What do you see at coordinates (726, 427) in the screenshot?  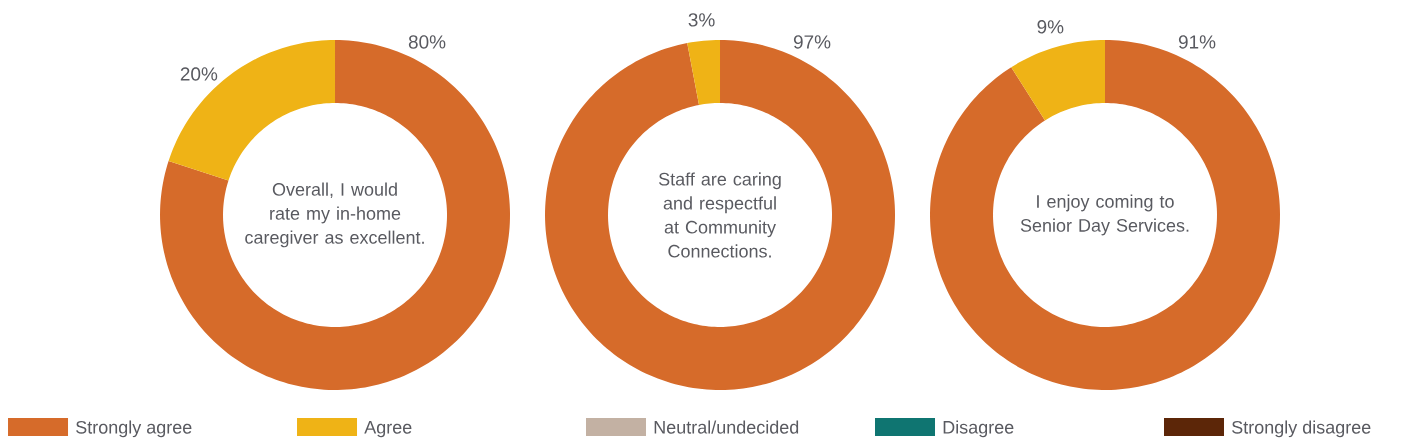 I see `legend-label: Neutral/undecided` at bounding box center [726, 427].